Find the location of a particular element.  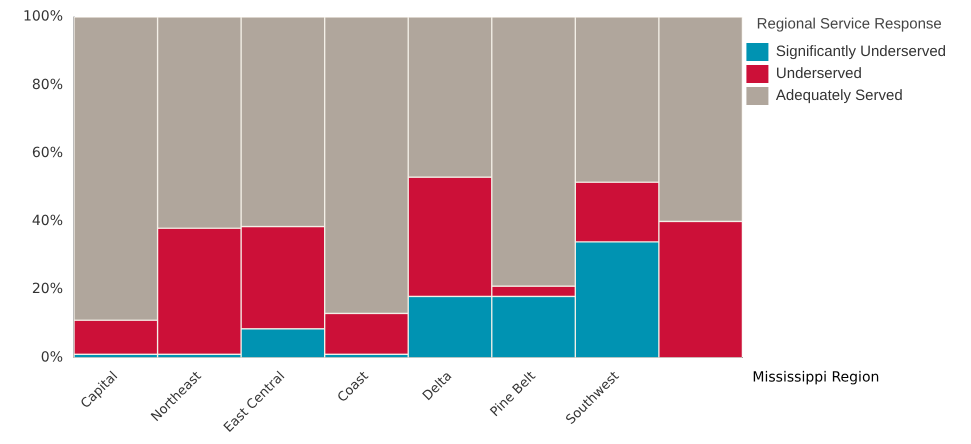

y-tick-label: 60% is located at coordinates (48, 152).